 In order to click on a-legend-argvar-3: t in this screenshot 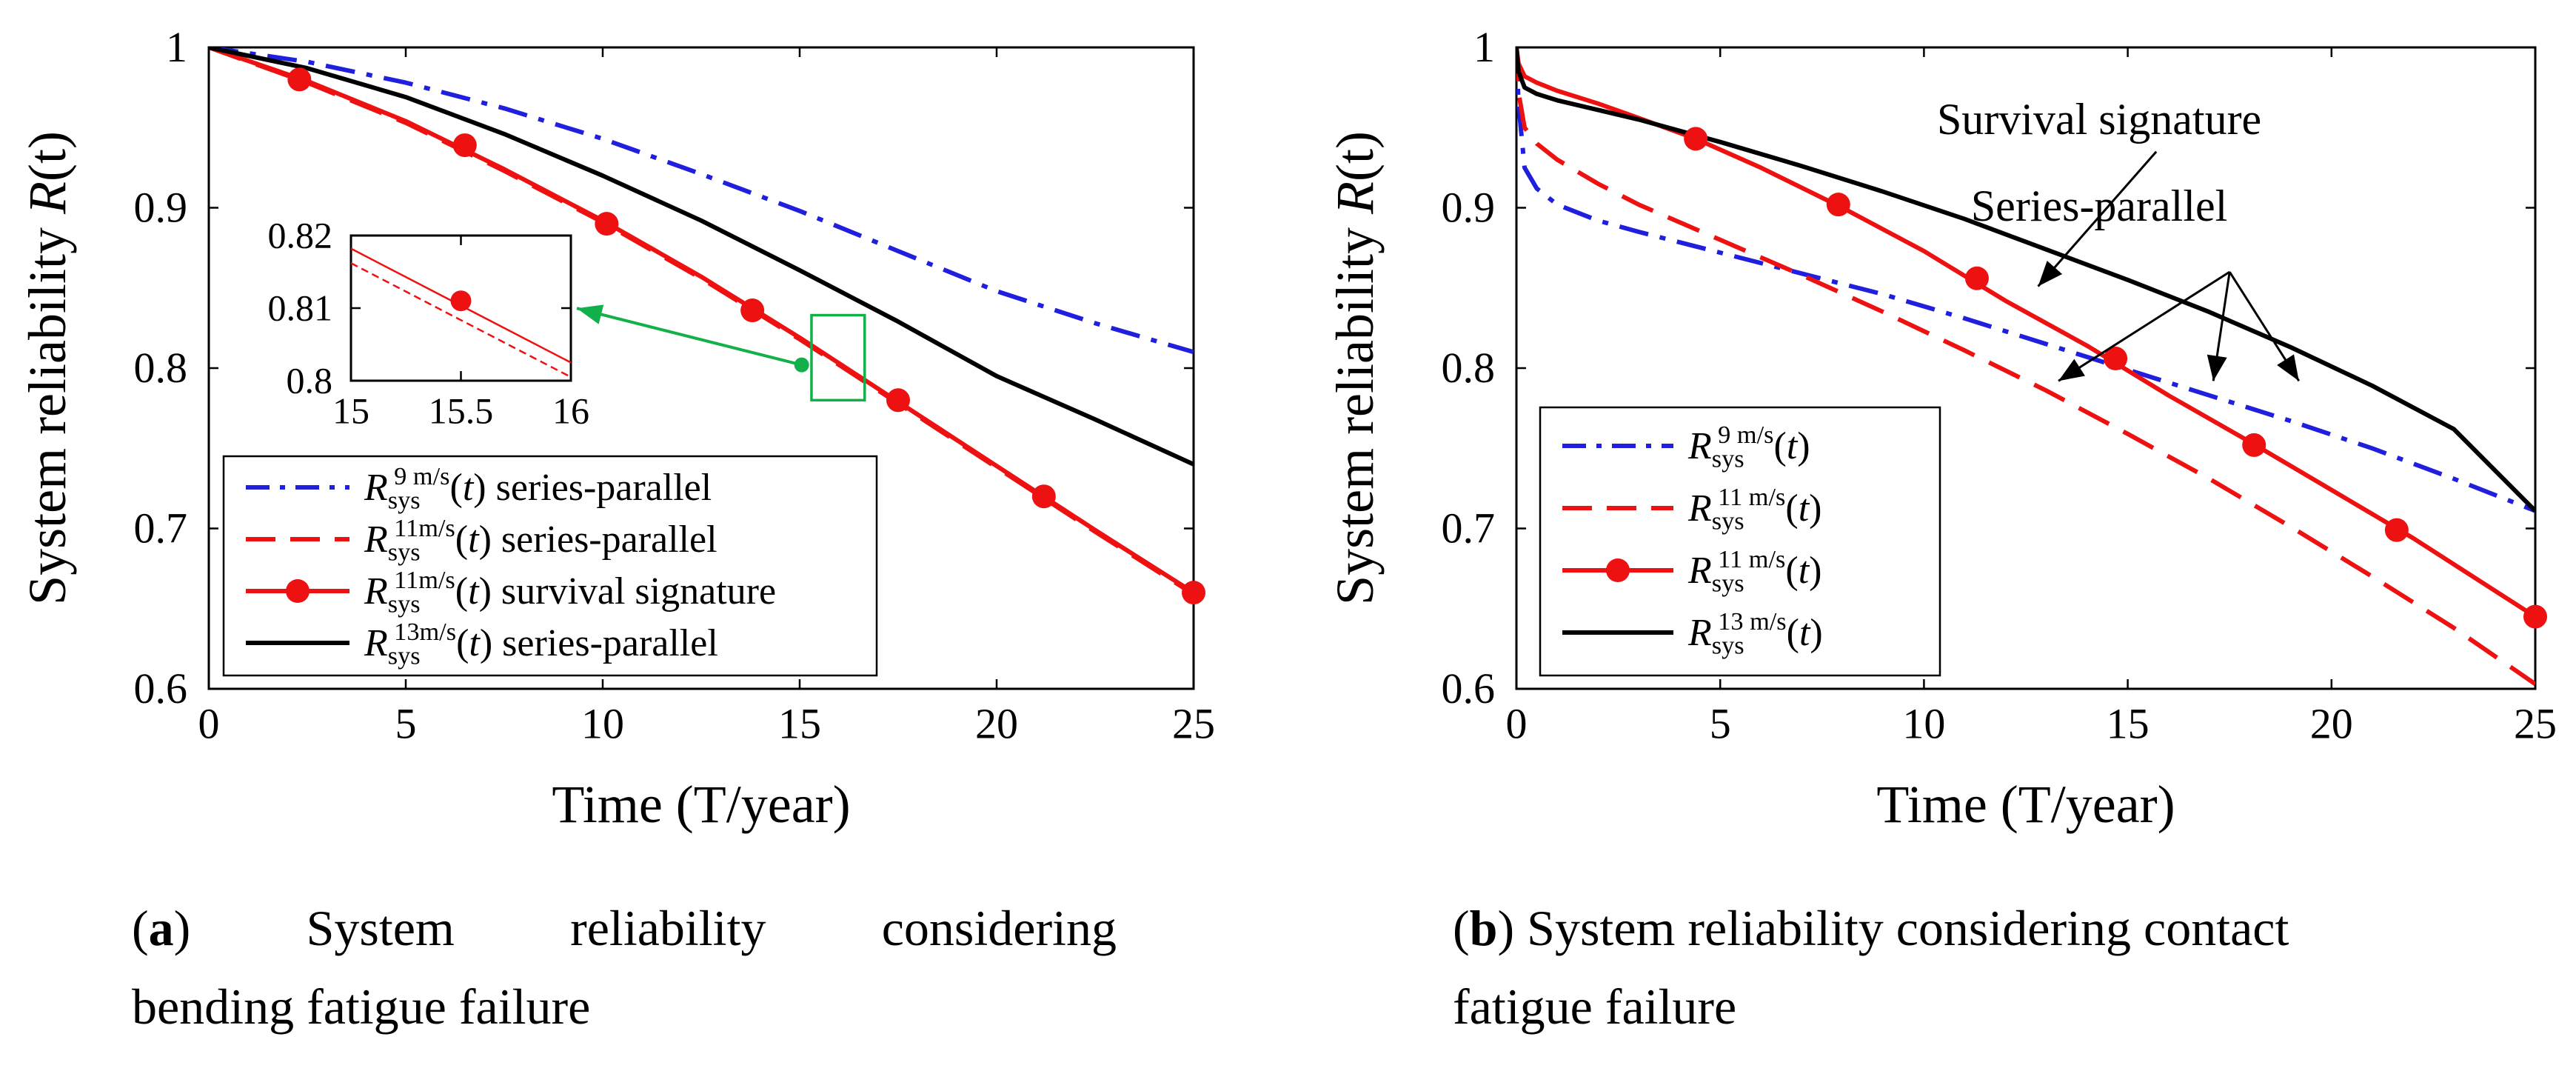, I will do `click(475, 643)`.